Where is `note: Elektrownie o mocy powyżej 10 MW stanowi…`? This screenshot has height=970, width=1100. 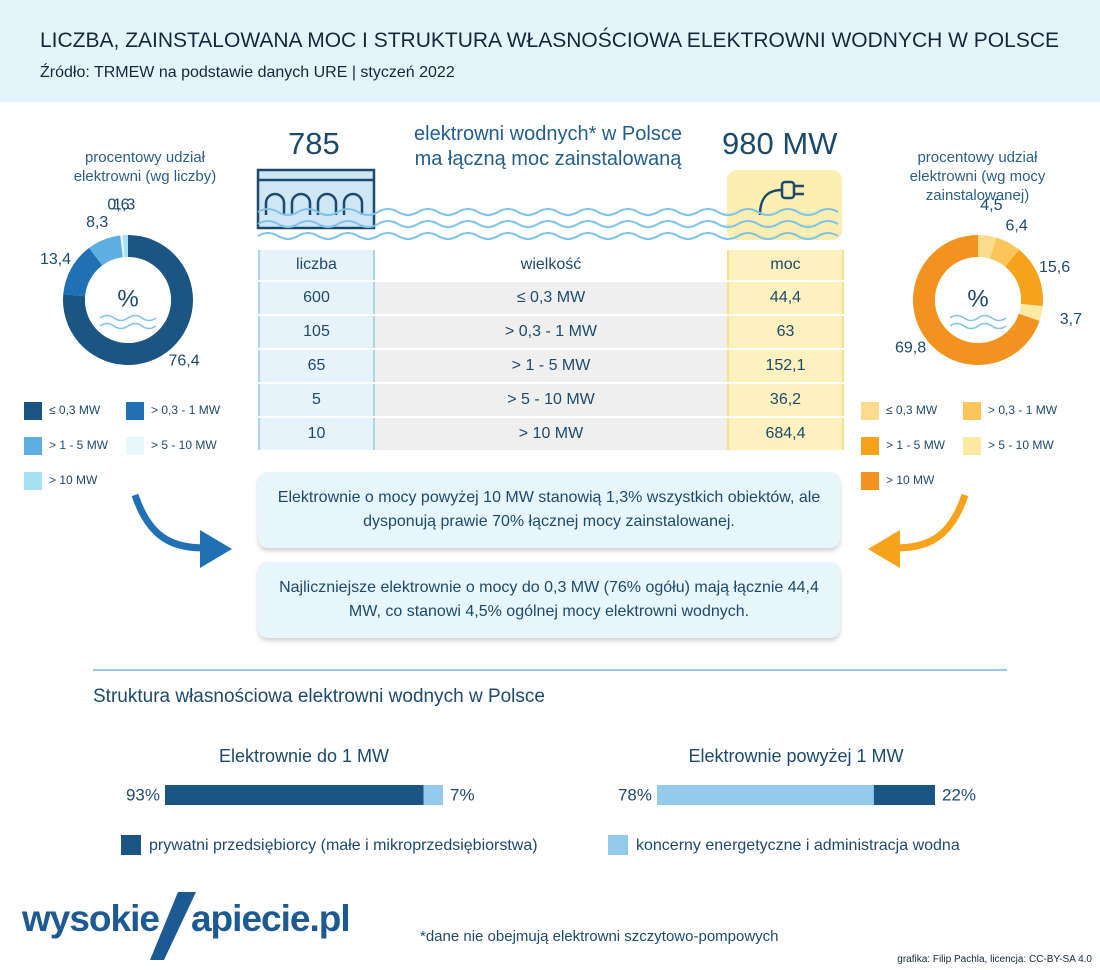 note: Elektrownie o mocy powyżej 10 MW stanowi… is located at coordinates (549, 510).